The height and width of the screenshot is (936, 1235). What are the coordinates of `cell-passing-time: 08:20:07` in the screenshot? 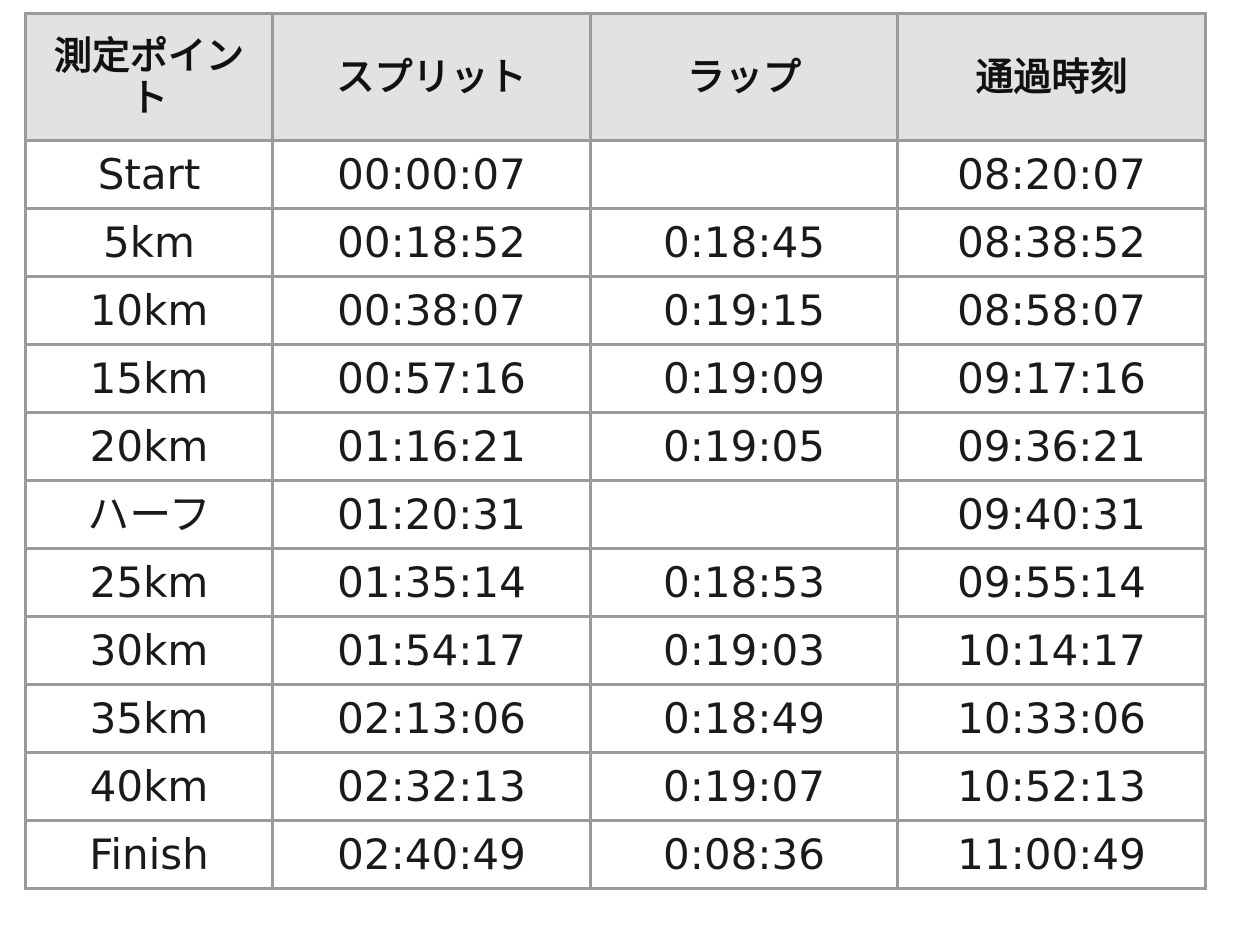 It's located at (1051, 174).